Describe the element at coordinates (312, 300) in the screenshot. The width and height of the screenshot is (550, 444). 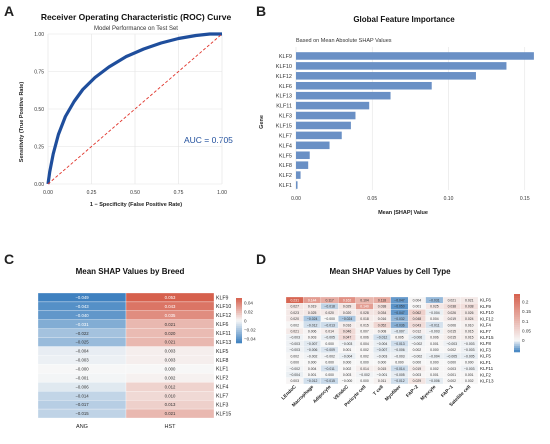
I see `celltype-cell-label: 0.144` at that location.